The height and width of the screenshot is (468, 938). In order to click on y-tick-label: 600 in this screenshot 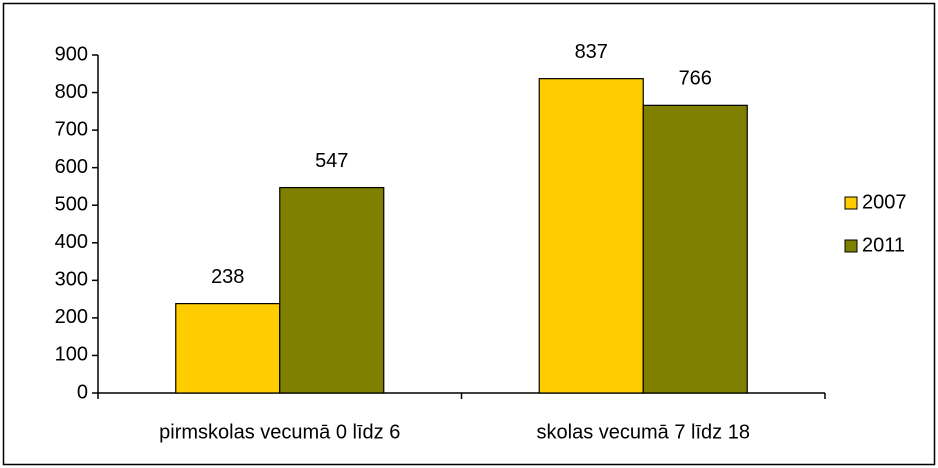, I will do `click(71, 167)`.